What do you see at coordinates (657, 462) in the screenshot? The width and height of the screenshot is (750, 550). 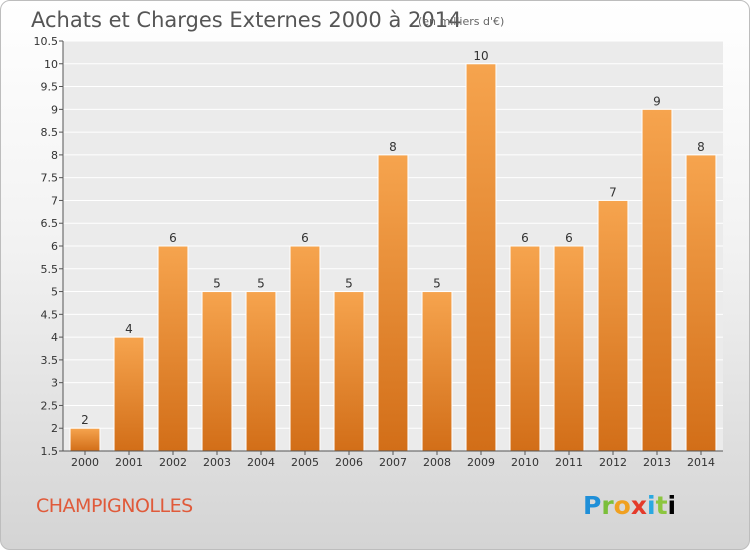 I see `x-tick-label: 2013` at bounding box center [657, 462].